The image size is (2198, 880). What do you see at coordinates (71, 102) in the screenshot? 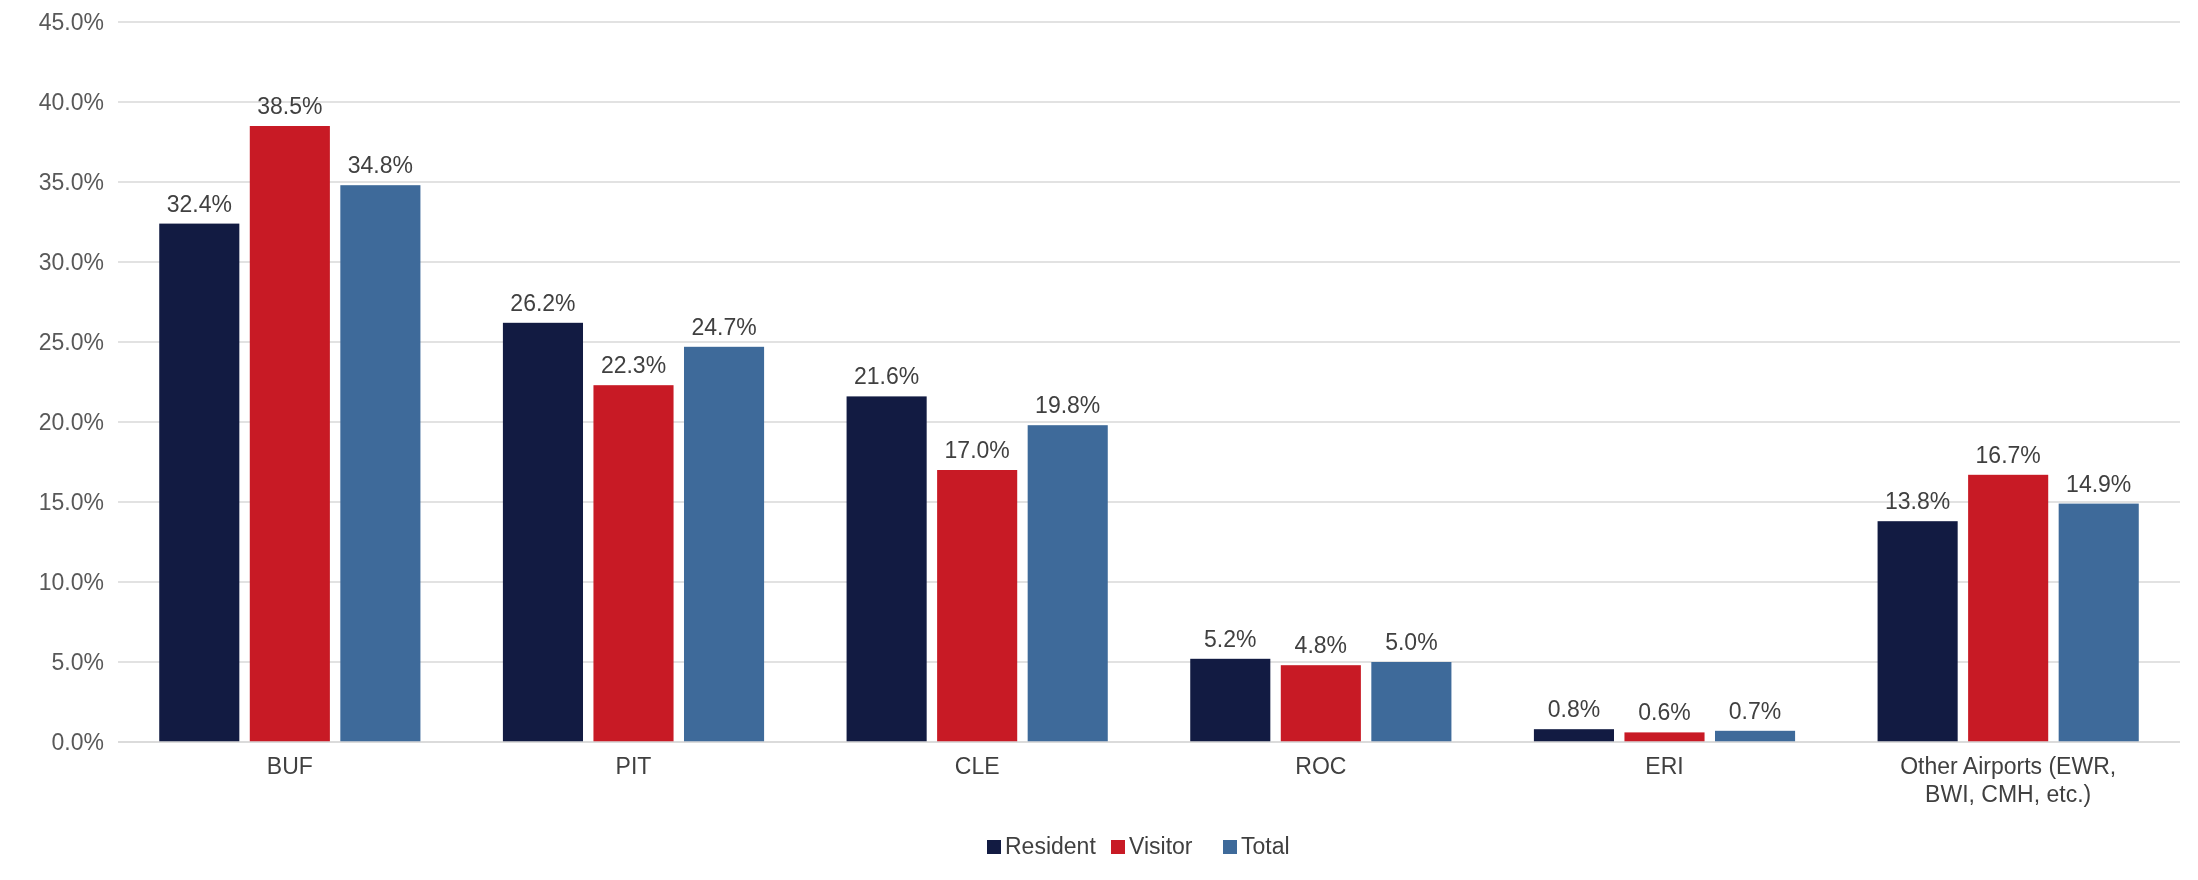
I see `y-tick-label: 40.0%` at bounding box center [71, 102].